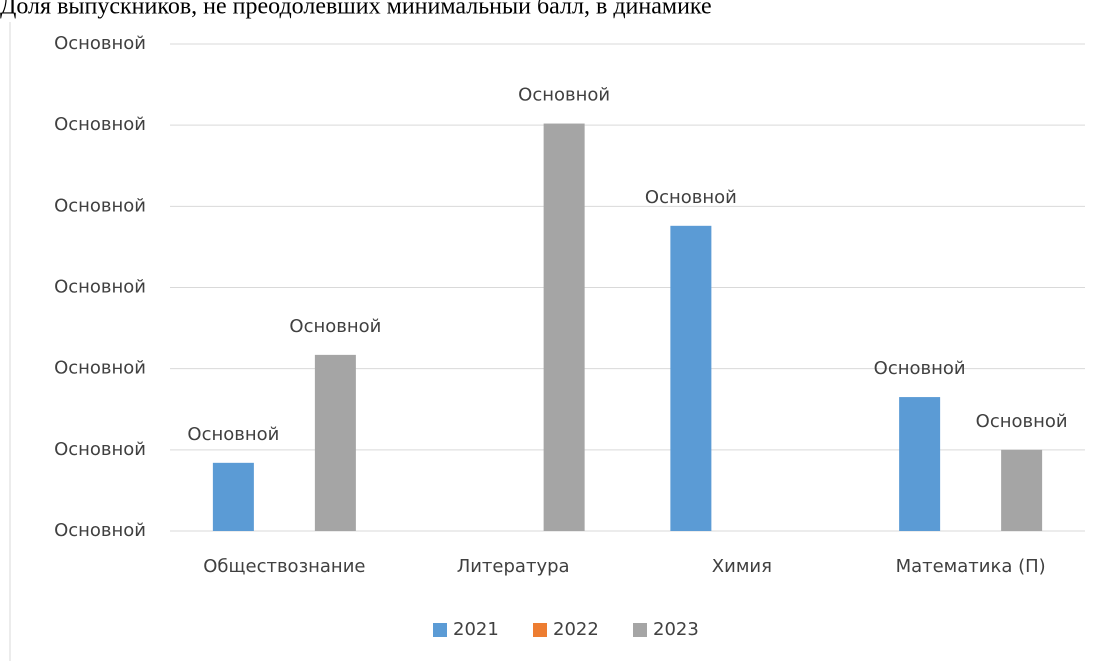 This screenshot has height=661, width=1099. What do you see at coordinates (742, 566) in the screenshot?
I see `x-tick-label: Химия` at bounding box center [742, 566].